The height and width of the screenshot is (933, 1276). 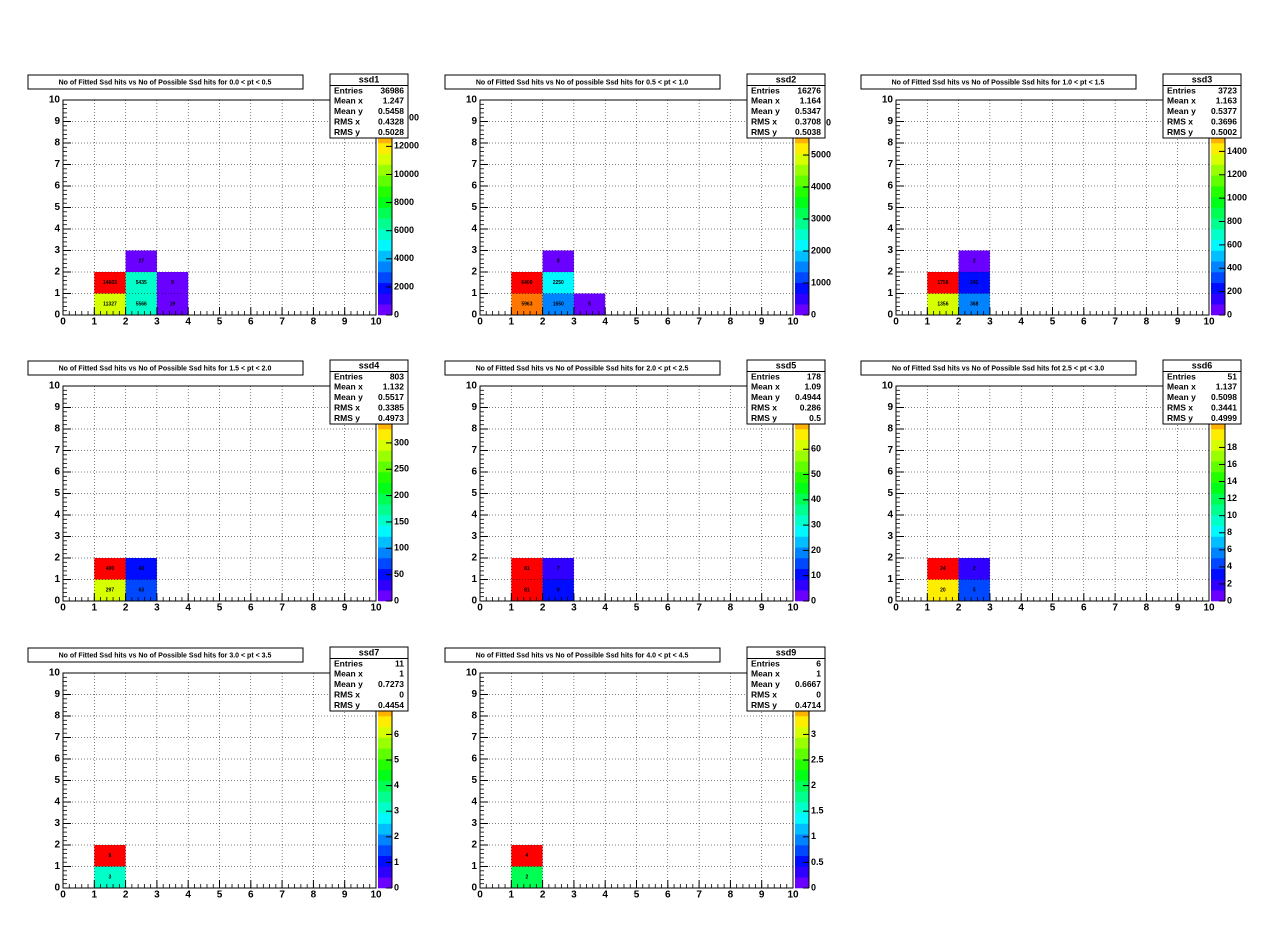 What do you see at coordinates (764, 694) in the screenshot?
I see `stats-label: RMS x` at bounding box center [764, 694].